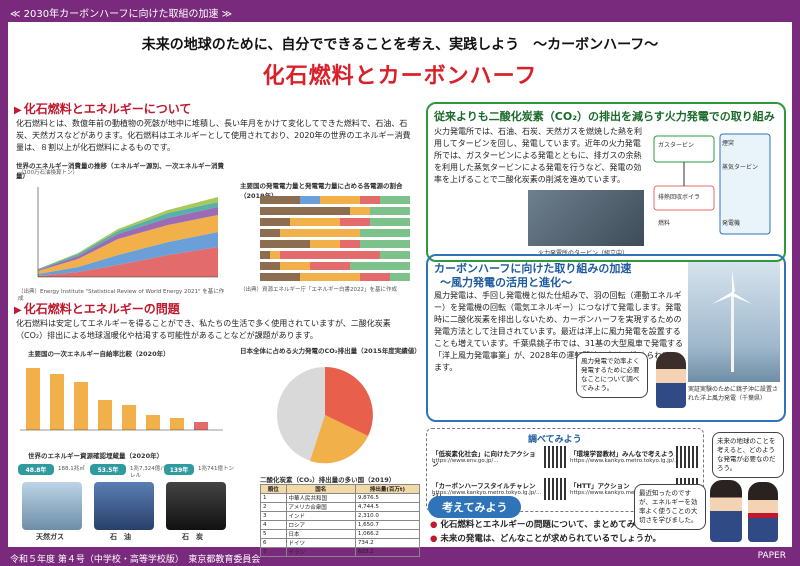 This screenshot has width=800, height=566. I want to click on footer-text: 令和５年度 第４号（中学校・高等学校版） 東京都教育委員会, so click(135, 560).